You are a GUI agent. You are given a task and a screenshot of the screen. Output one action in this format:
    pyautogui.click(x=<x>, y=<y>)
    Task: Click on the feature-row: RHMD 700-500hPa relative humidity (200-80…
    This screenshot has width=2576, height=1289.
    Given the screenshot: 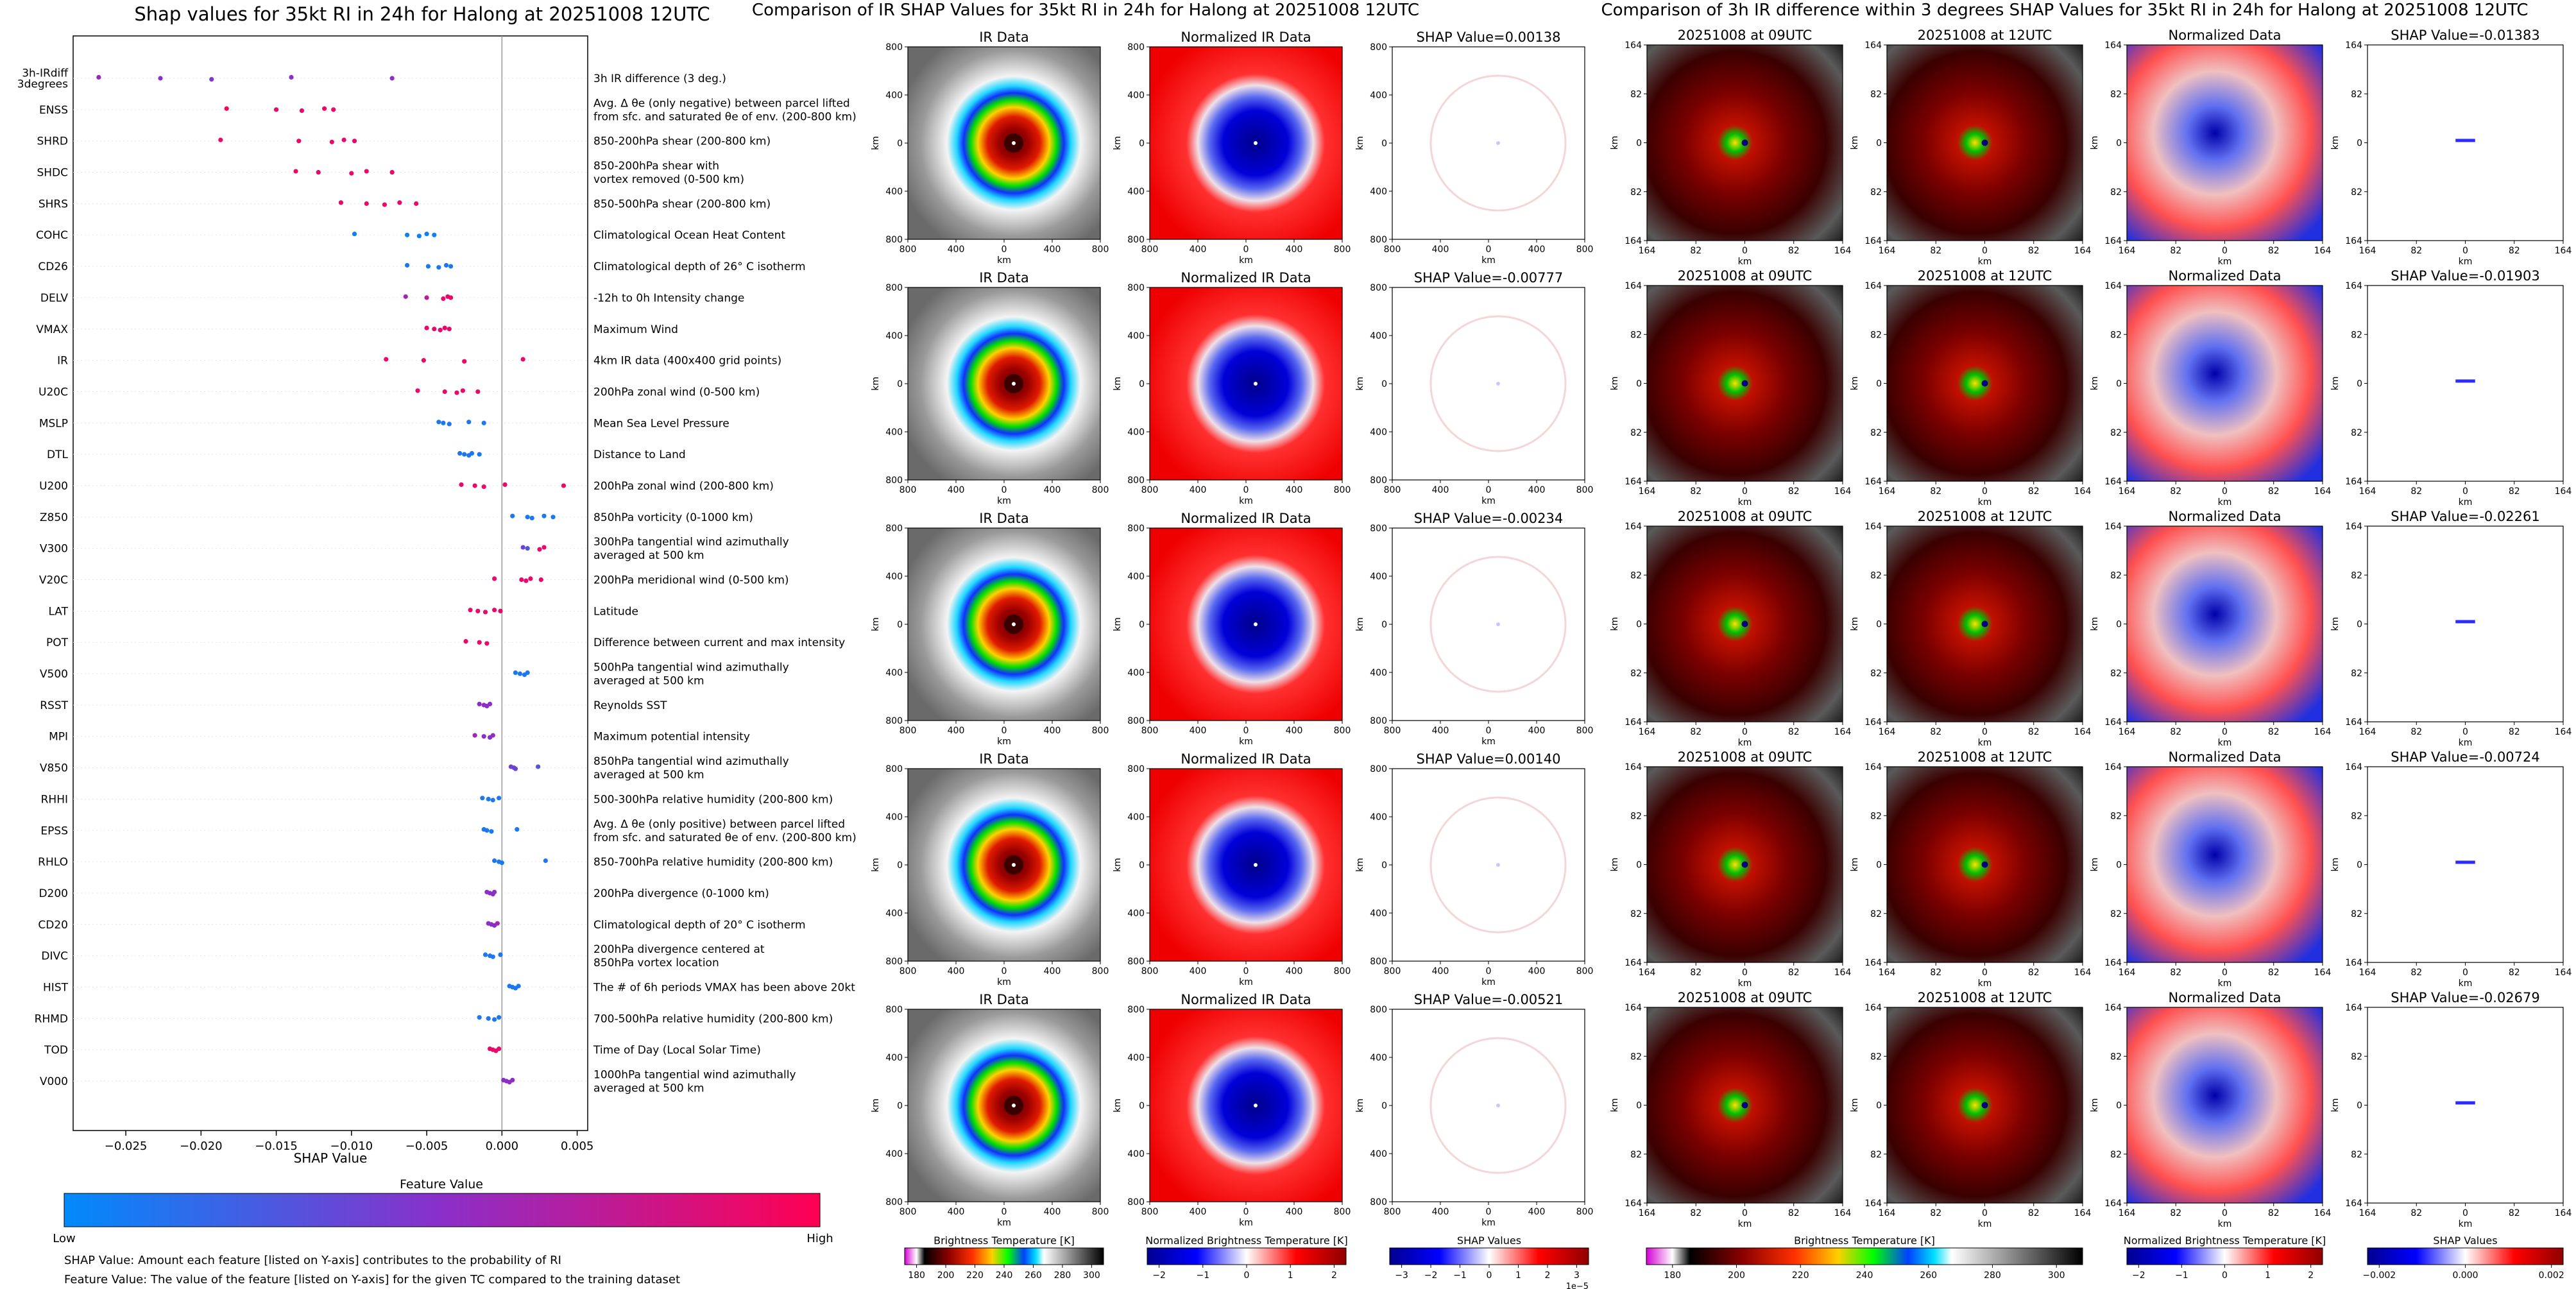 What is the action you would take?
    pyautogui.click(x=434, y=1018)
    